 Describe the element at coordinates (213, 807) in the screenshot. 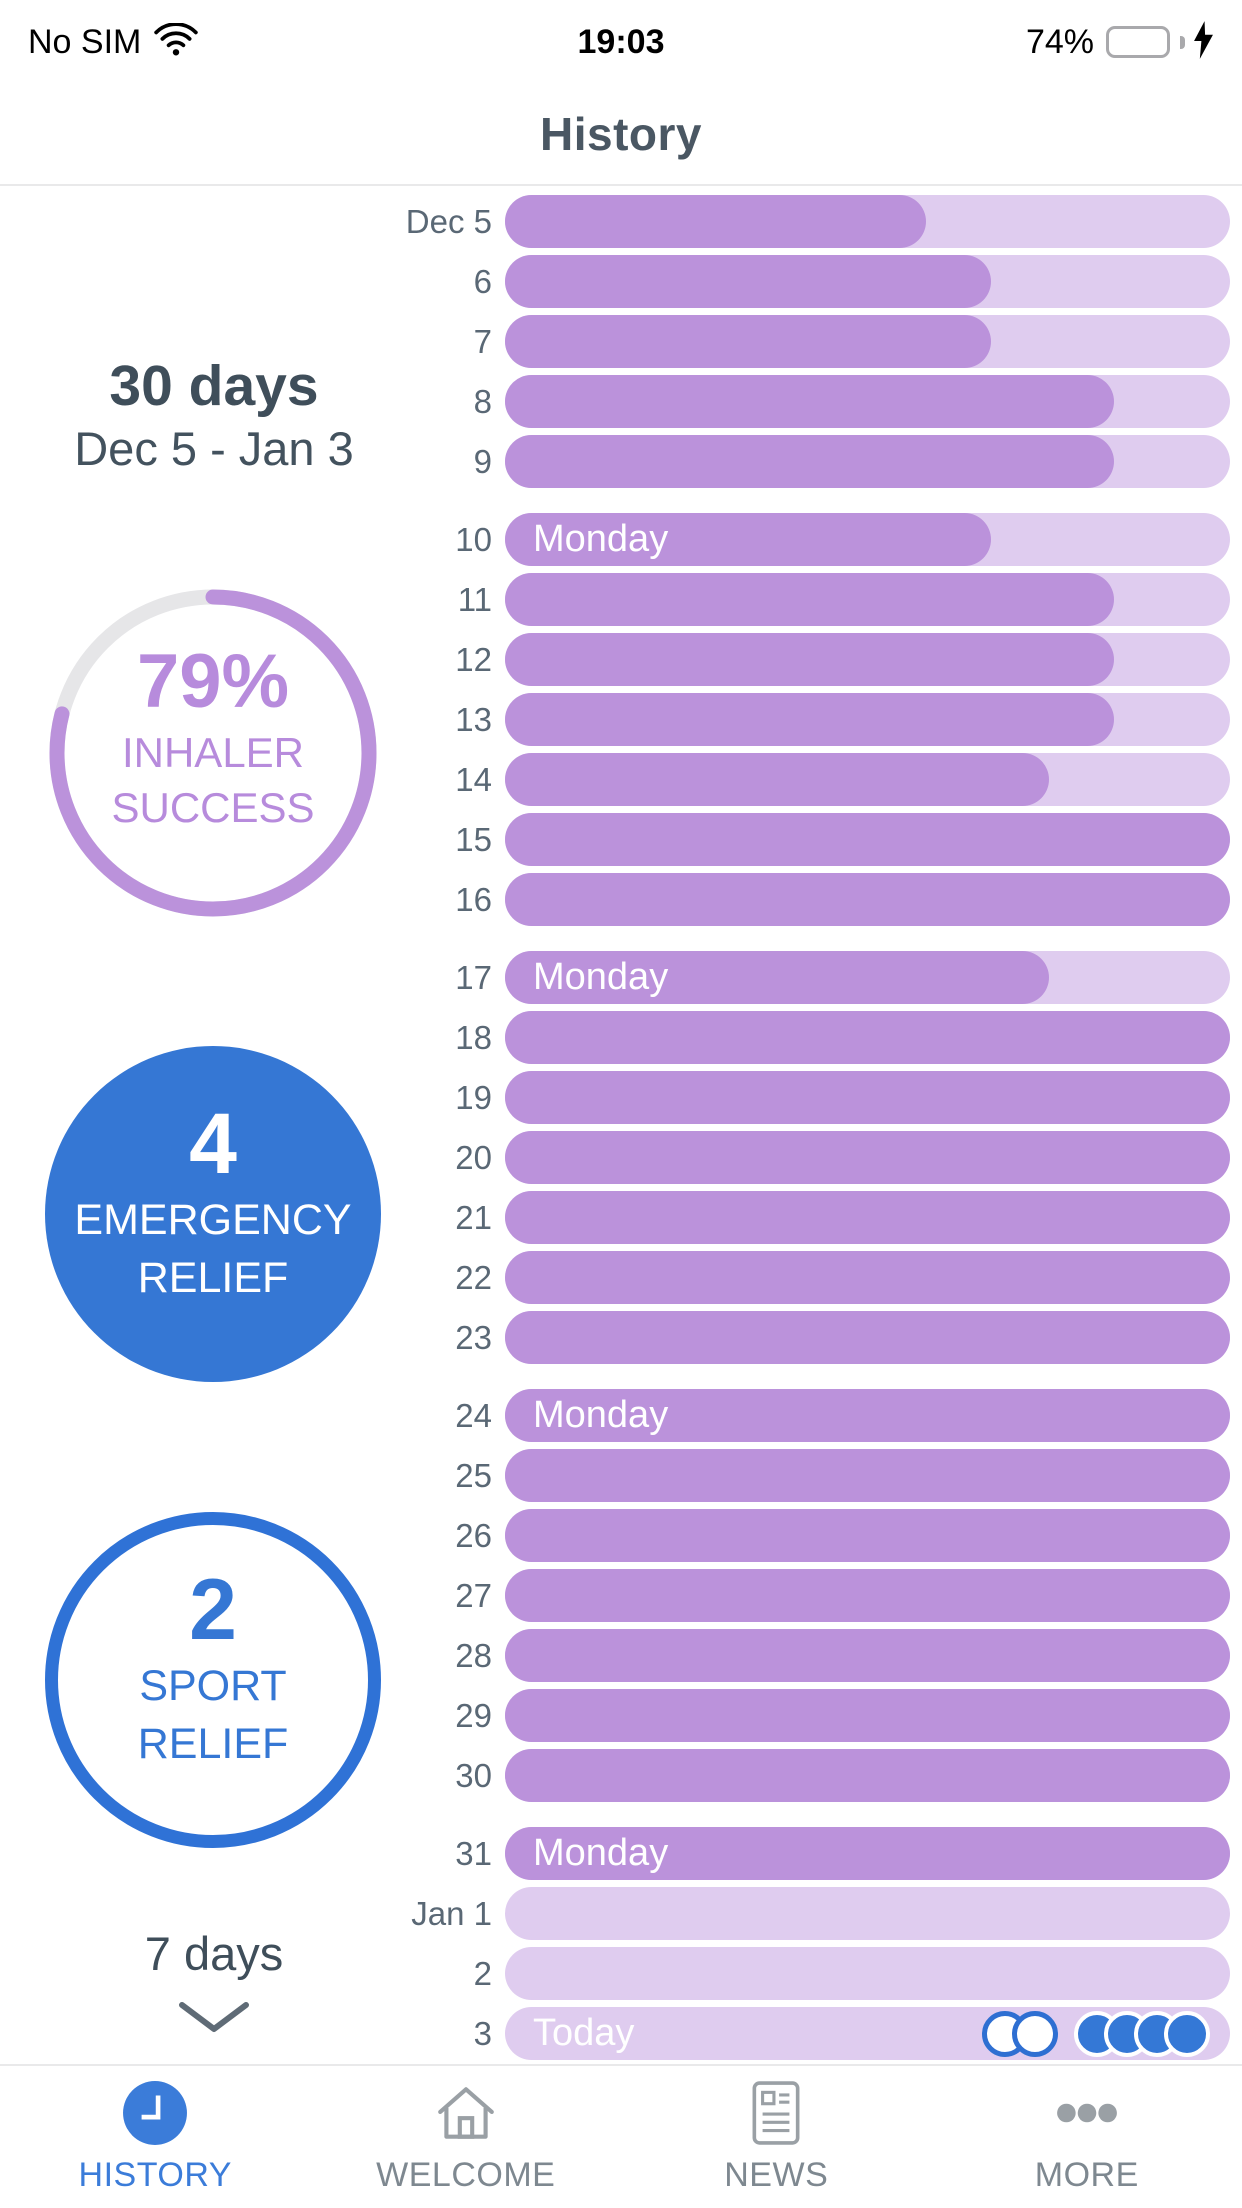

I see `inhaler-label-line2: SUCCESS` at that location.